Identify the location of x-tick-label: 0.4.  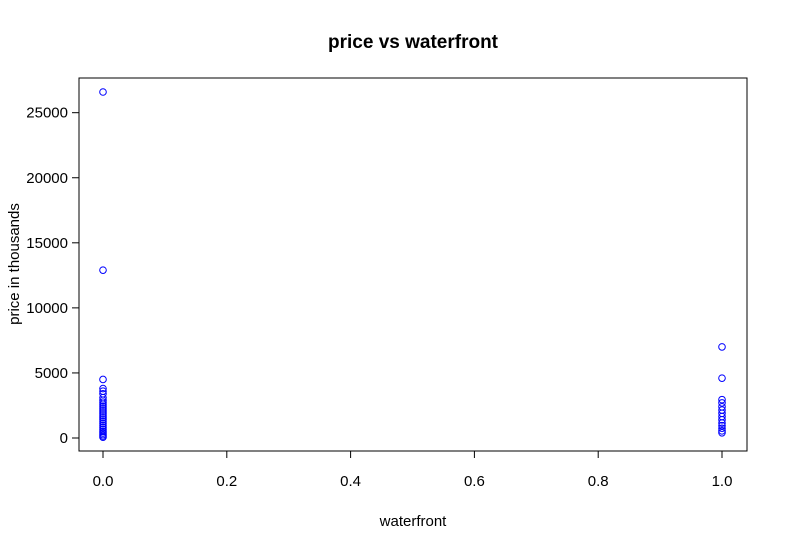
(350, 481).